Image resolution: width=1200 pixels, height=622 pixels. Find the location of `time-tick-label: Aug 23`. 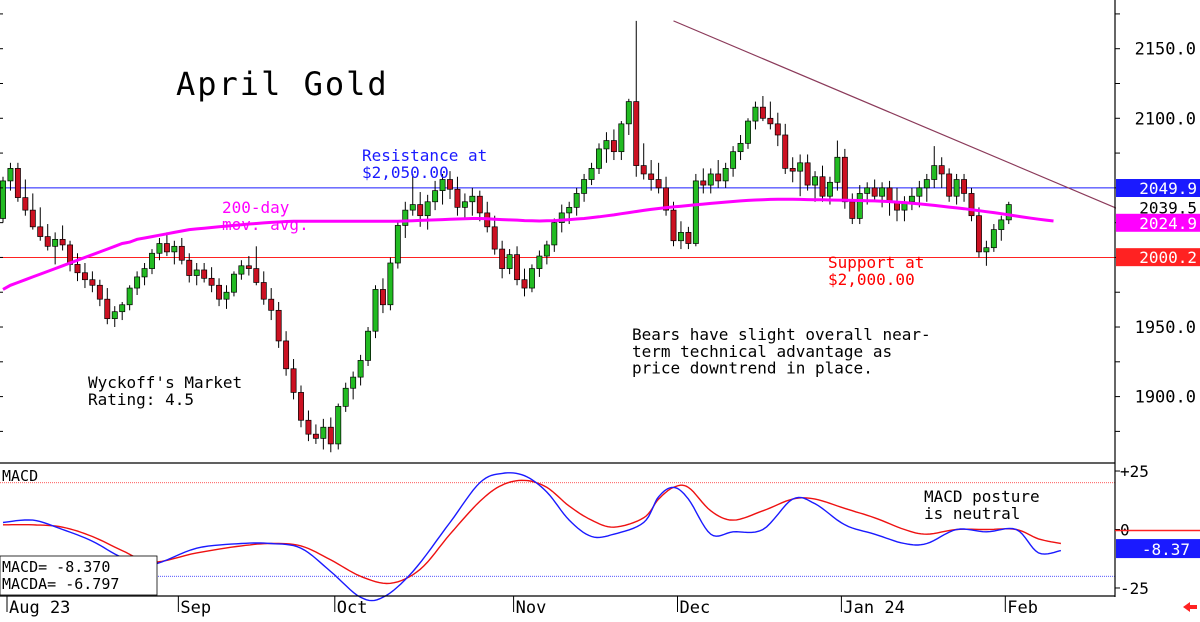

time-tick-label: Aug 23 is located at coordinates (39, 608).